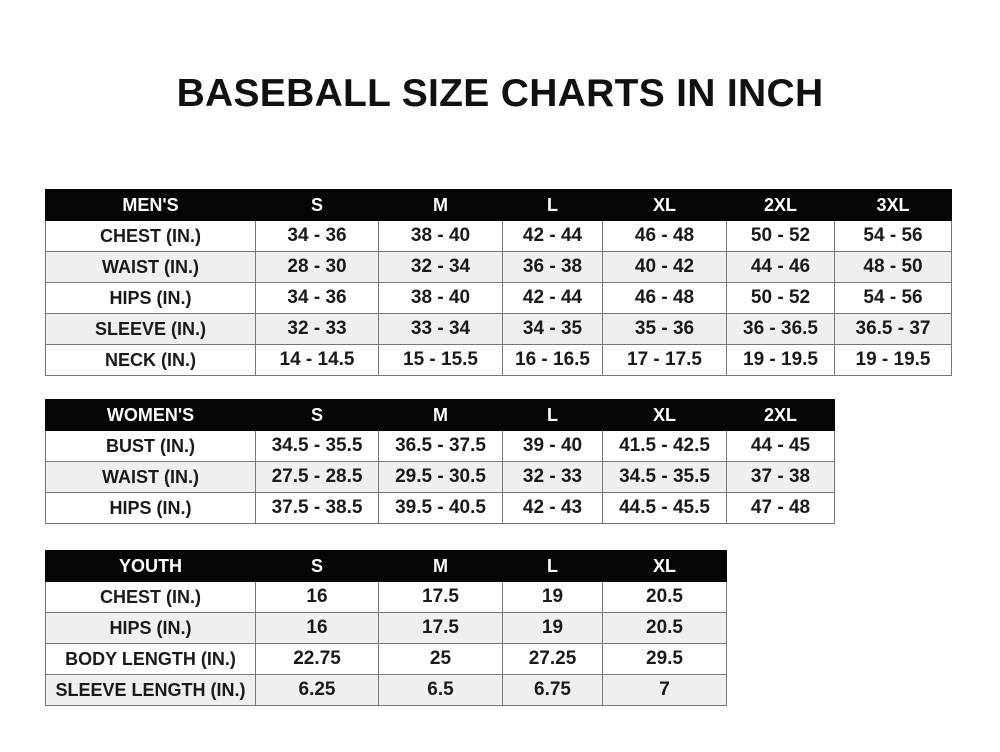 This screenshot has height=752, width=1000. Describe the element at coordinates (500, 93) in the screenshot. I see `page-title: BASEBALL SIZE CHARTS IN INCH` at that location.